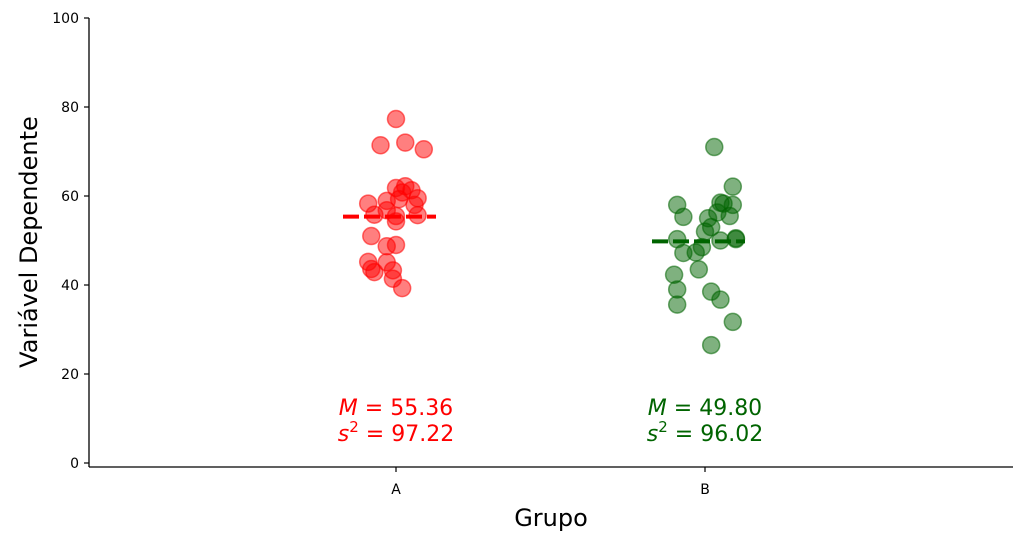 The image size is (1024, 543). Describe the element at coordinates (29, 242) in the screenshot. I see `y-axis-title: Variável Dependente` at that location.